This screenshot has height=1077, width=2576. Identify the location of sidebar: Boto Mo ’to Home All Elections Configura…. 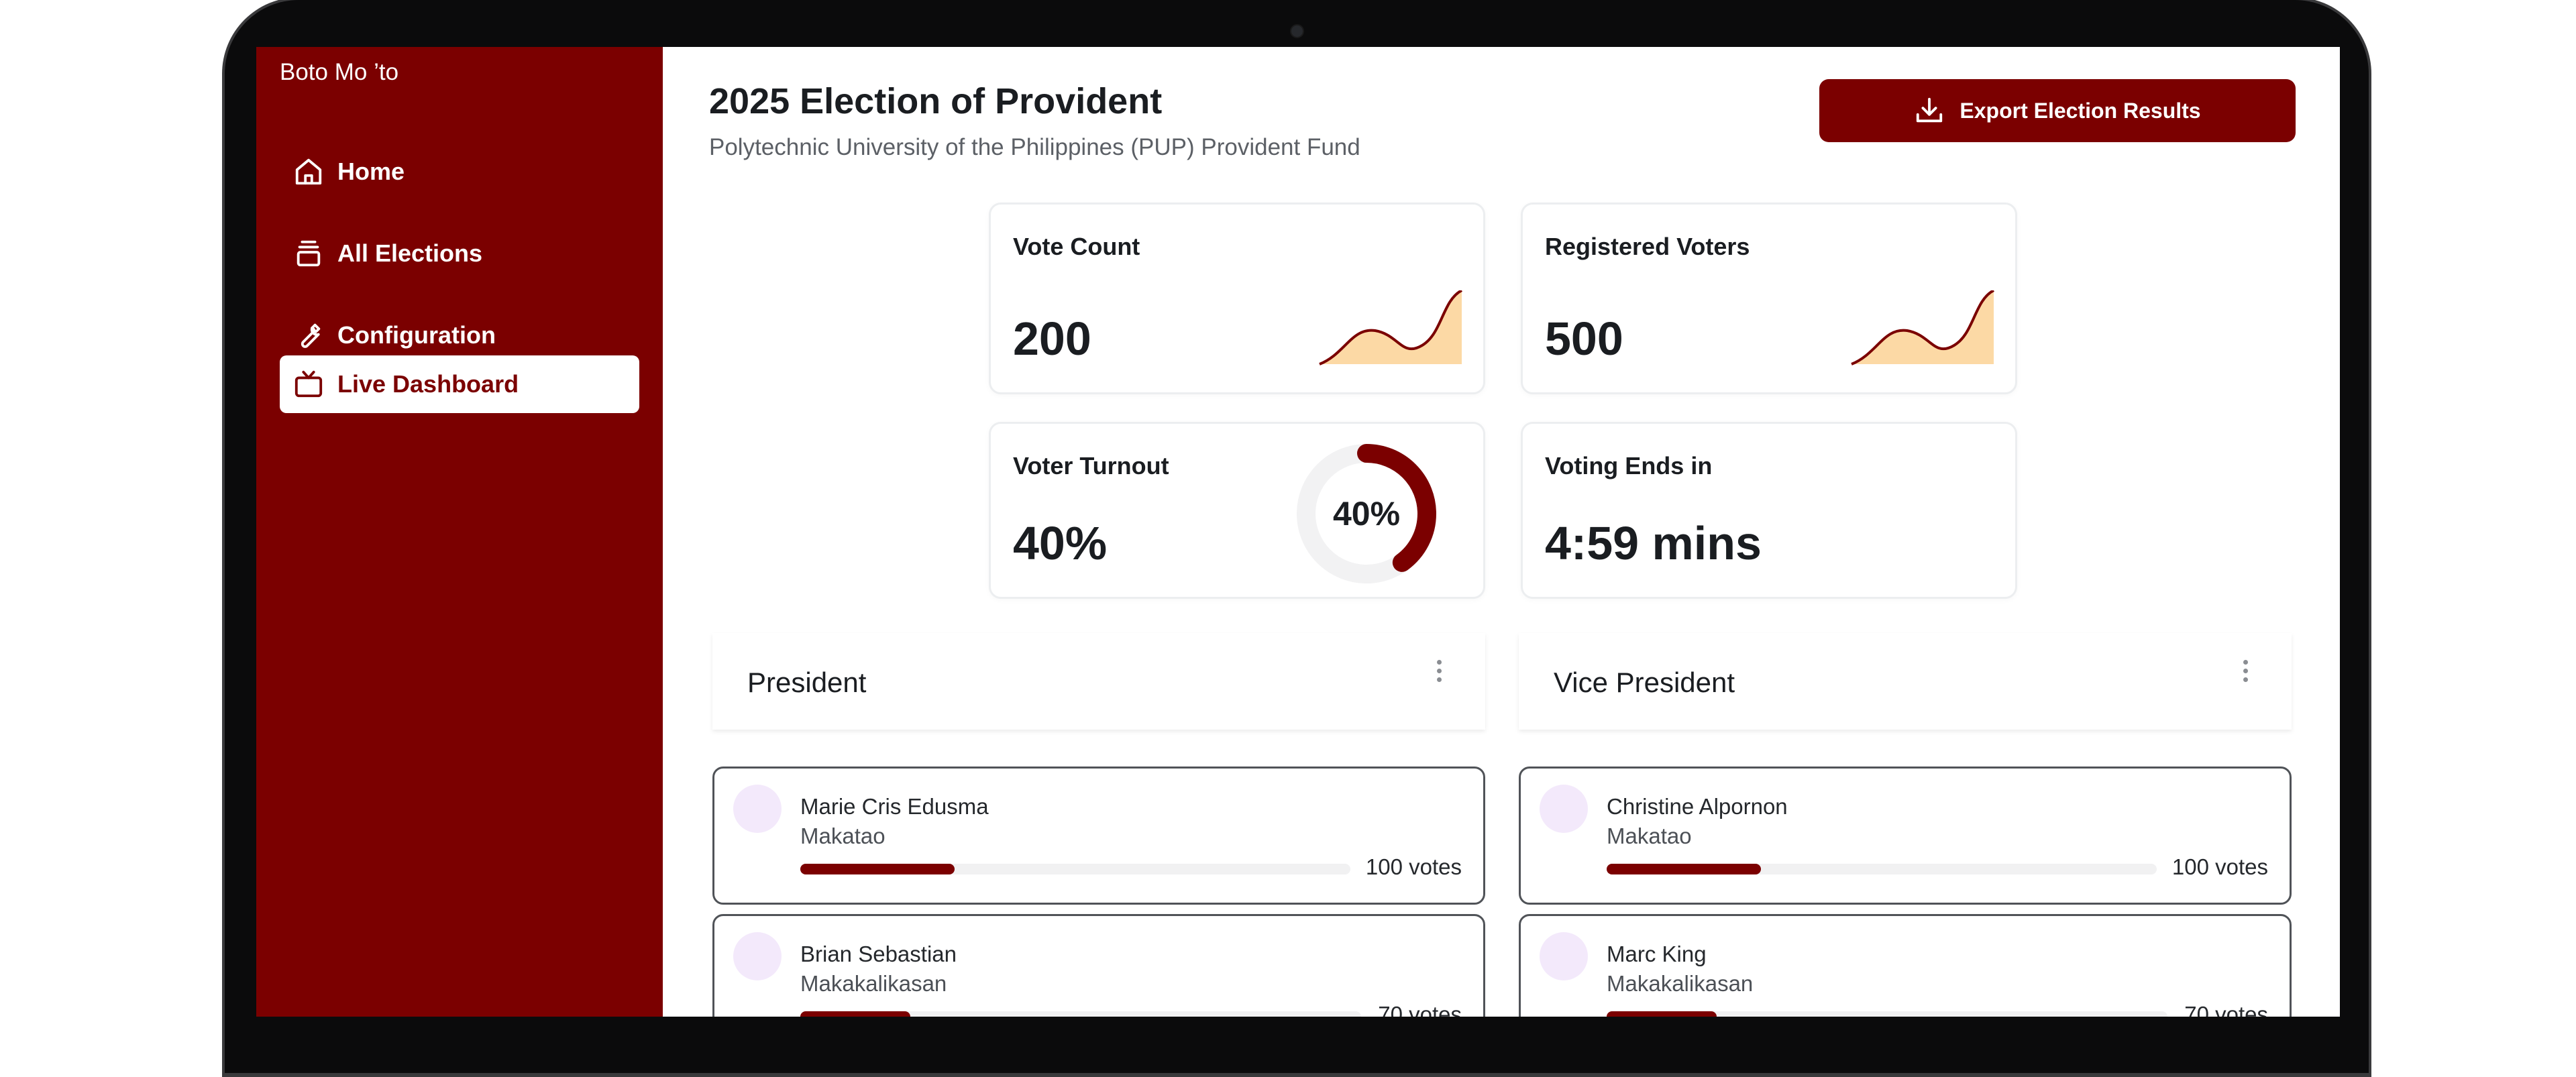
(459, 532).